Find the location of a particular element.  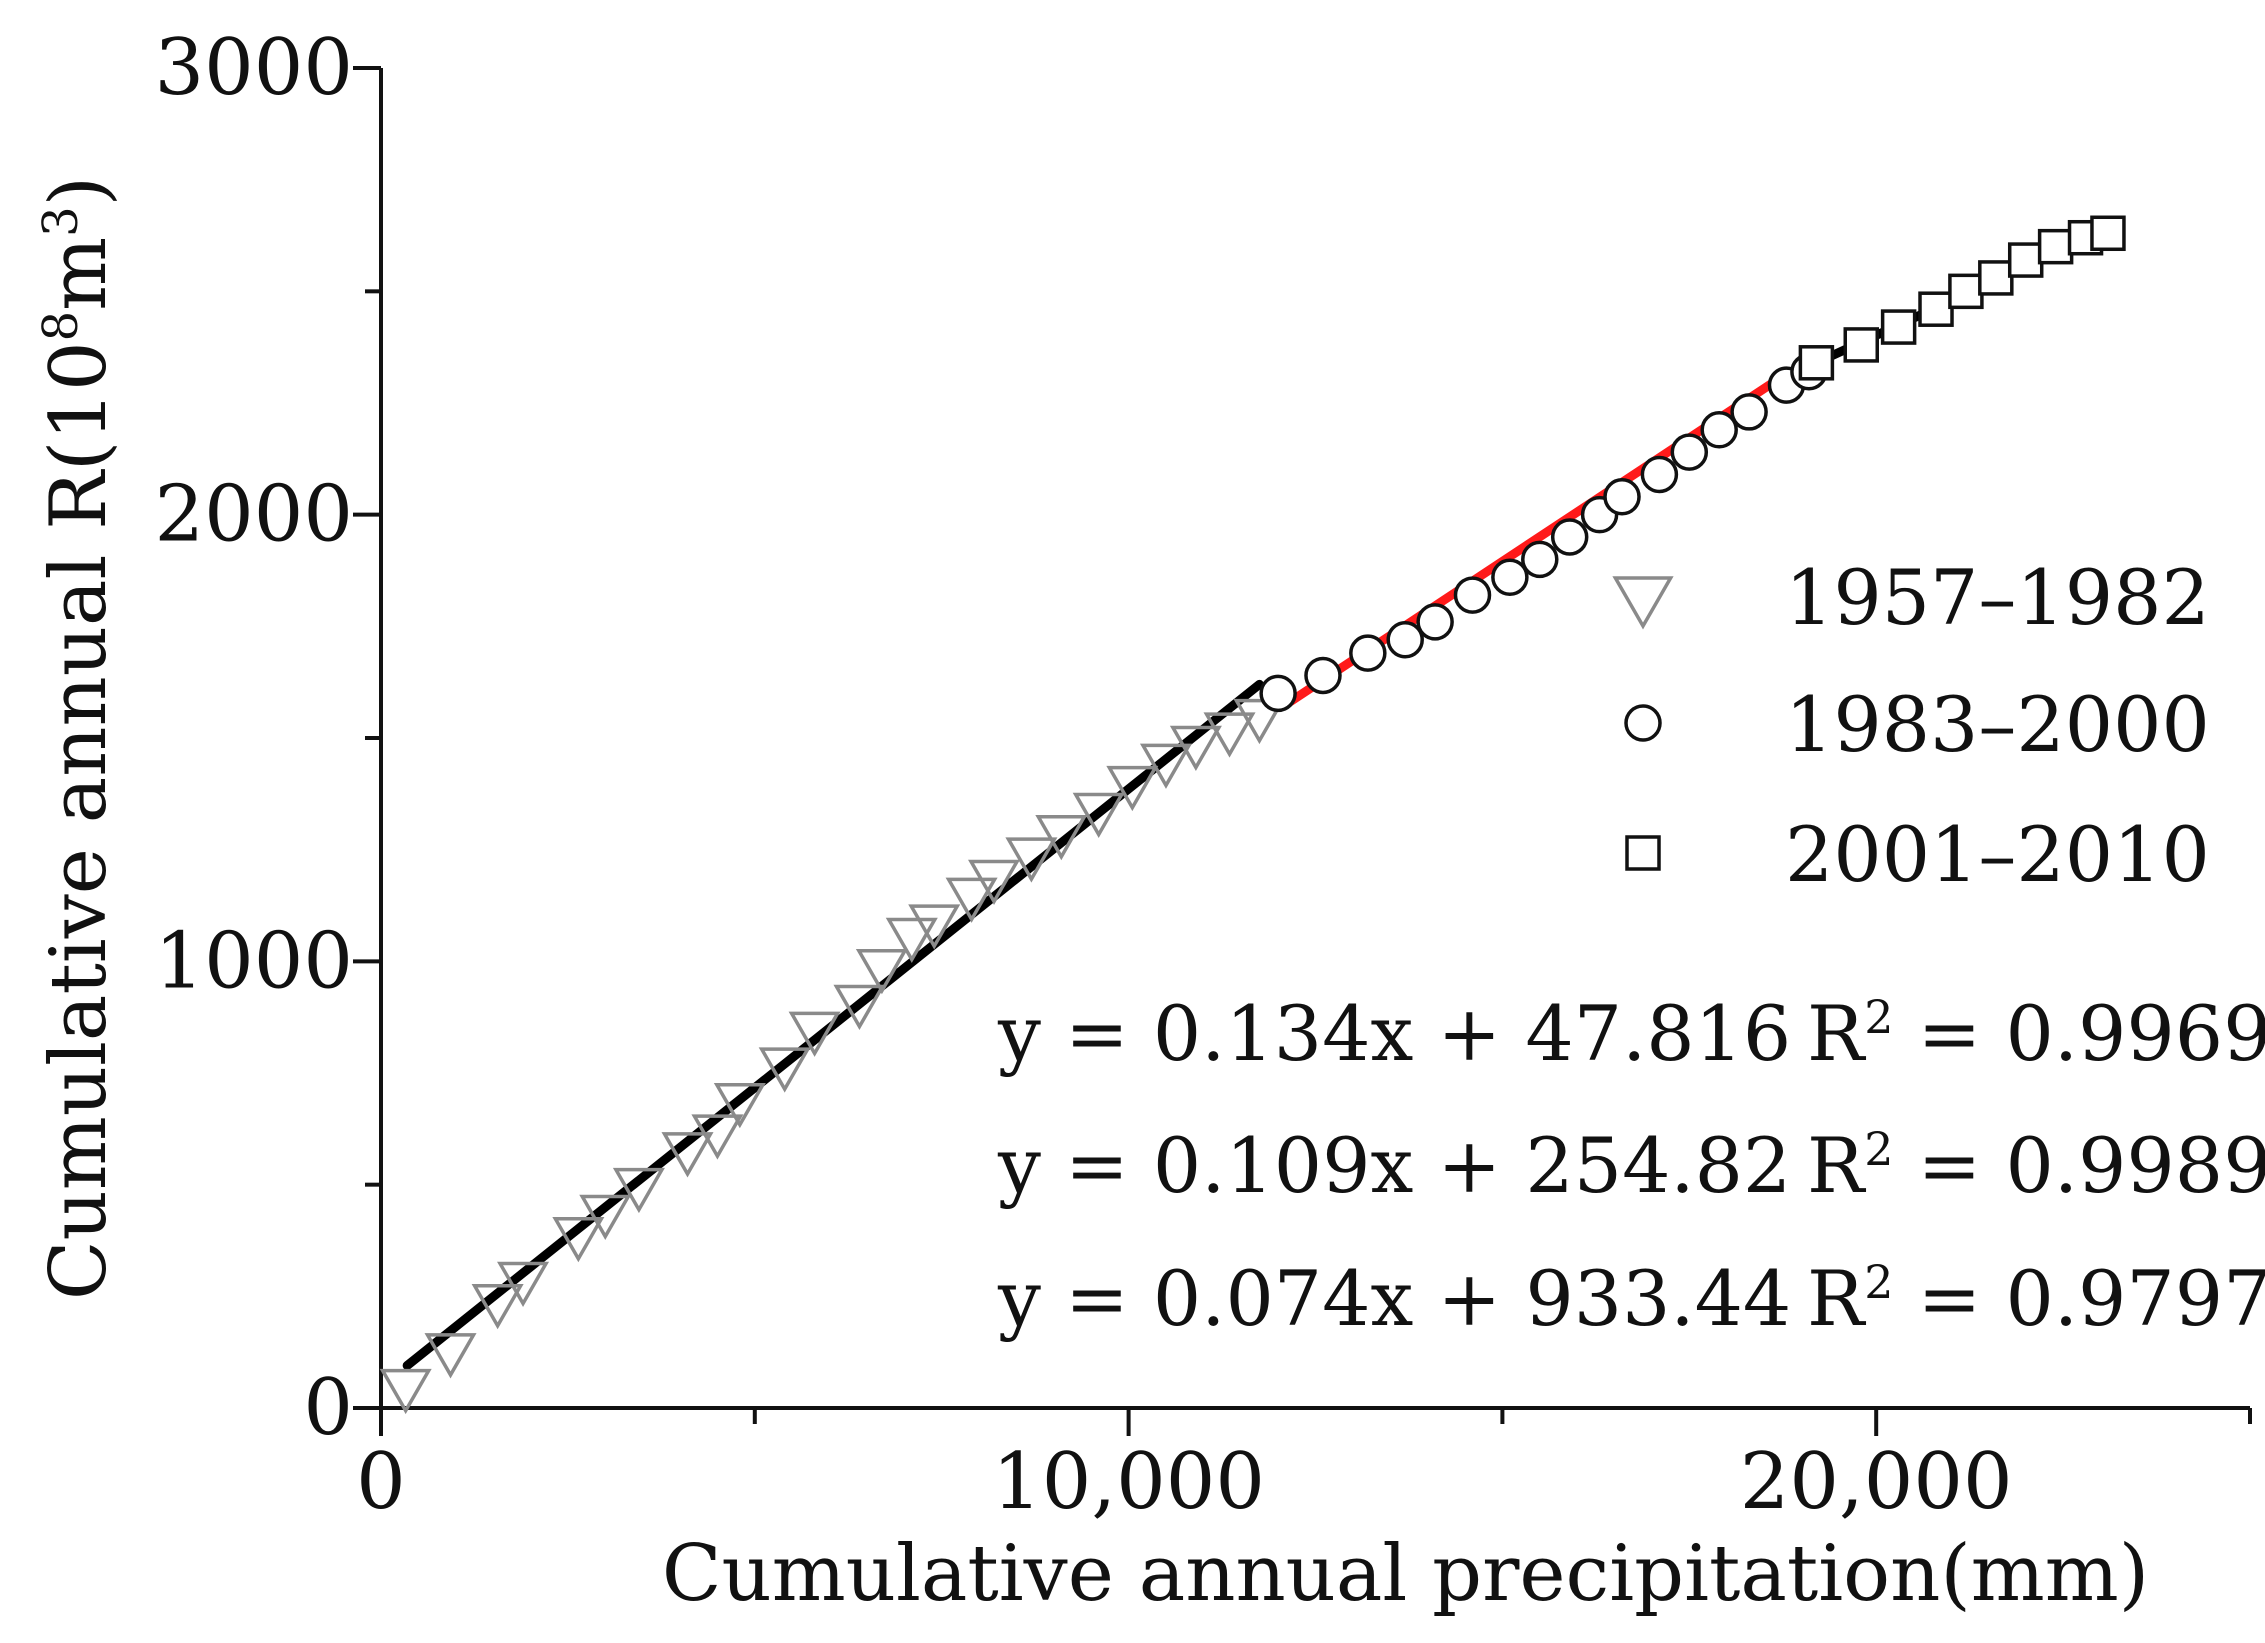

x-tick-label: 0 is located at coordinates (381, 1482).